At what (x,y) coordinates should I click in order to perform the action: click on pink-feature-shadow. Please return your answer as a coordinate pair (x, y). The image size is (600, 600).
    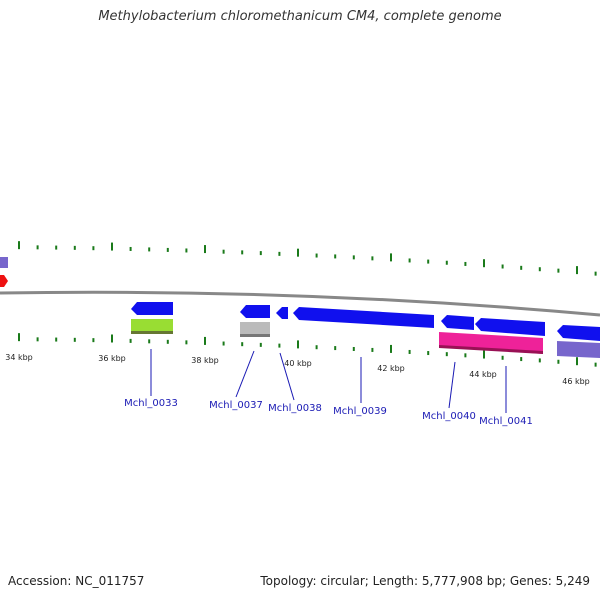
    Looking at the image, I should click on (491, 349).